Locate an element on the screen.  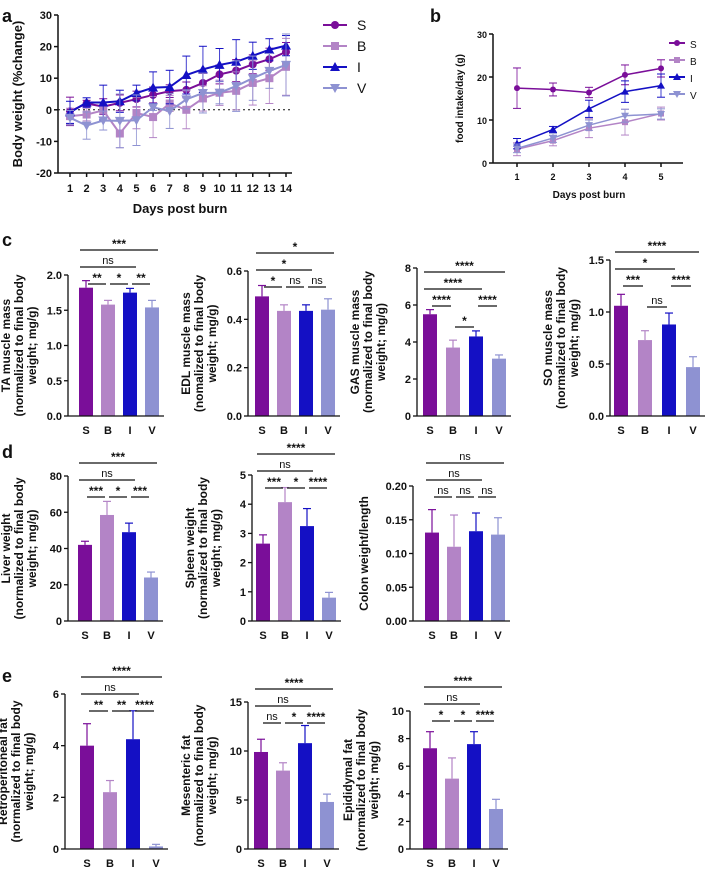
y-tick-label: 4 is located at coordinates (408, 343).